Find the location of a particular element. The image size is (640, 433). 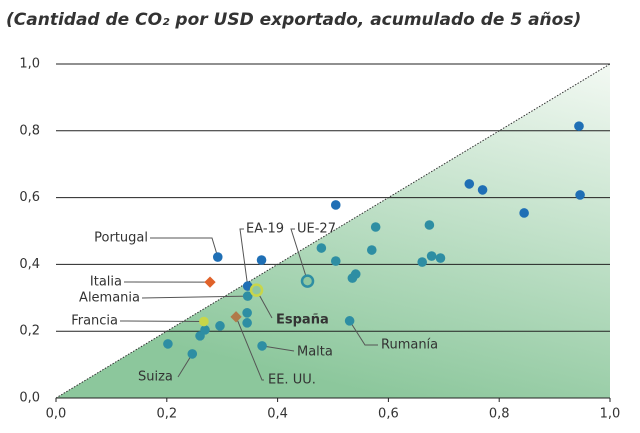

y-tick-label: 1,0 is located at coordinates (29, 64).